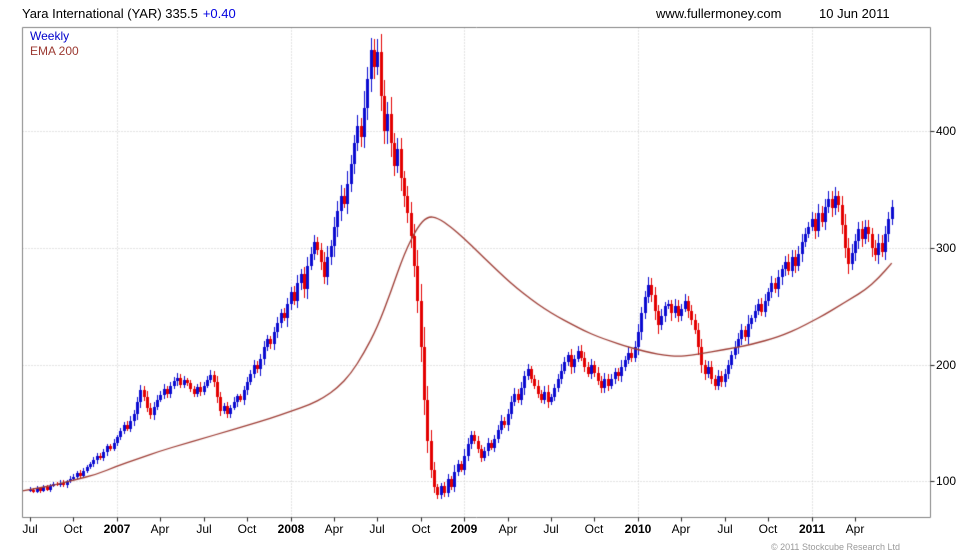 The image size is (980, 560). What do you see at coordinates (854, 13) in the screenshot?
I see `date-label: 10 Jun 2011` at bounding box center [854, 13].